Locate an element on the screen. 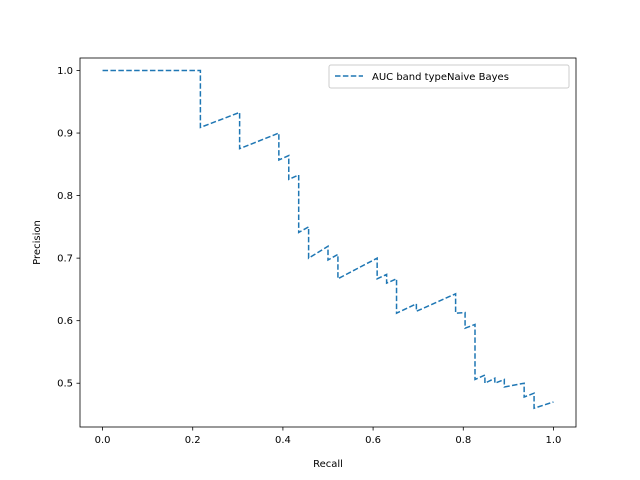 This screenshot has width=640, height=480. legend-box is located at coordinates (449, 76).